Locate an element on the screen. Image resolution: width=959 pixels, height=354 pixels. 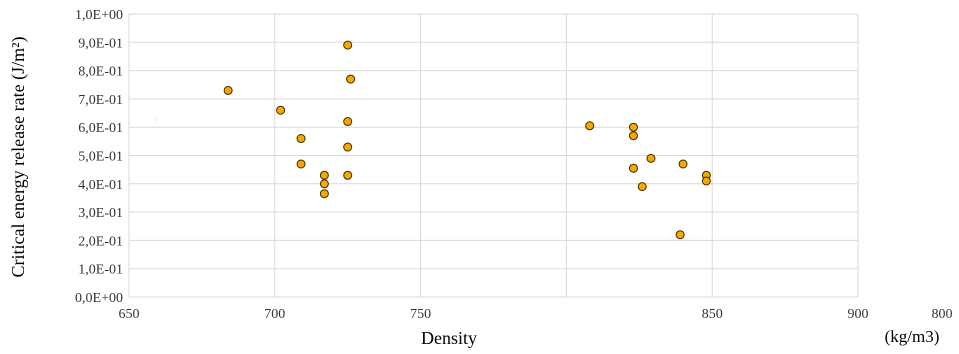
x-tick-label-3: 850 is located at coordinates (712, 314).